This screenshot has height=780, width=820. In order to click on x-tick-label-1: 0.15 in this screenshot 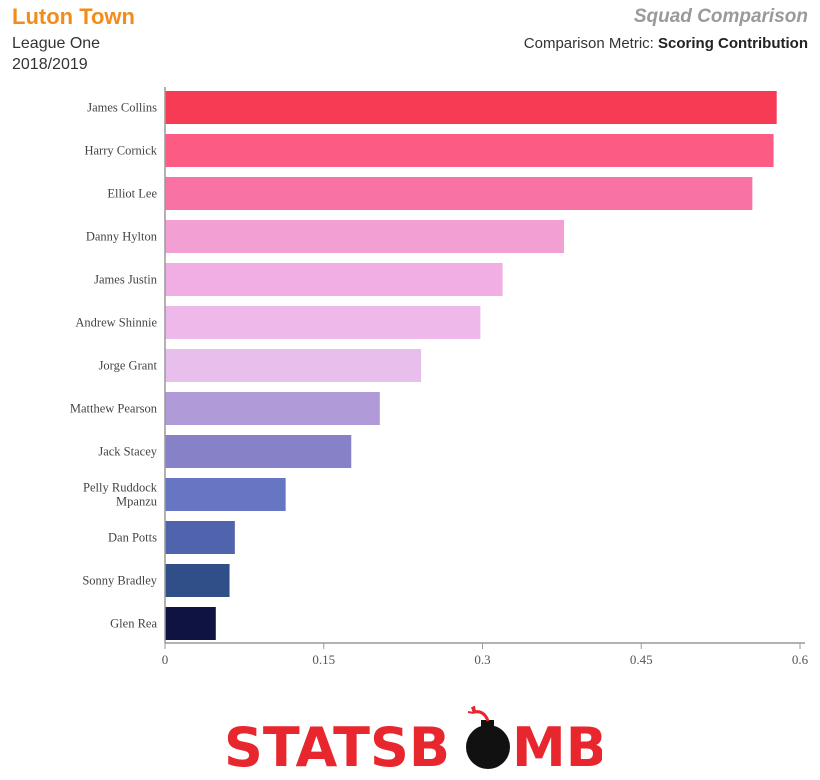, I will do `click(323, 659)`.